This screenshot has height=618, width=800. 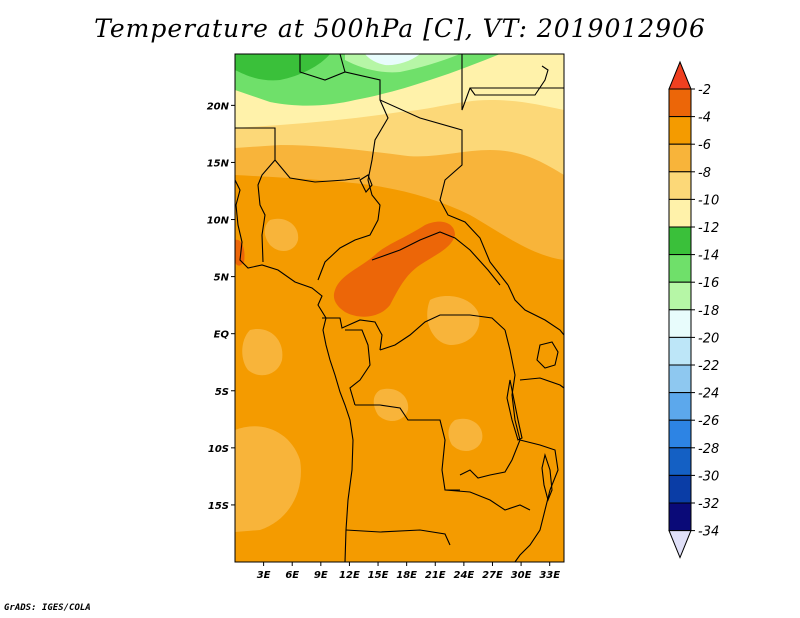 What do you see at coordinates (435, 575) in the screenshot?
I see `x-tick-label: 21E` at bounding box center [435, 575].